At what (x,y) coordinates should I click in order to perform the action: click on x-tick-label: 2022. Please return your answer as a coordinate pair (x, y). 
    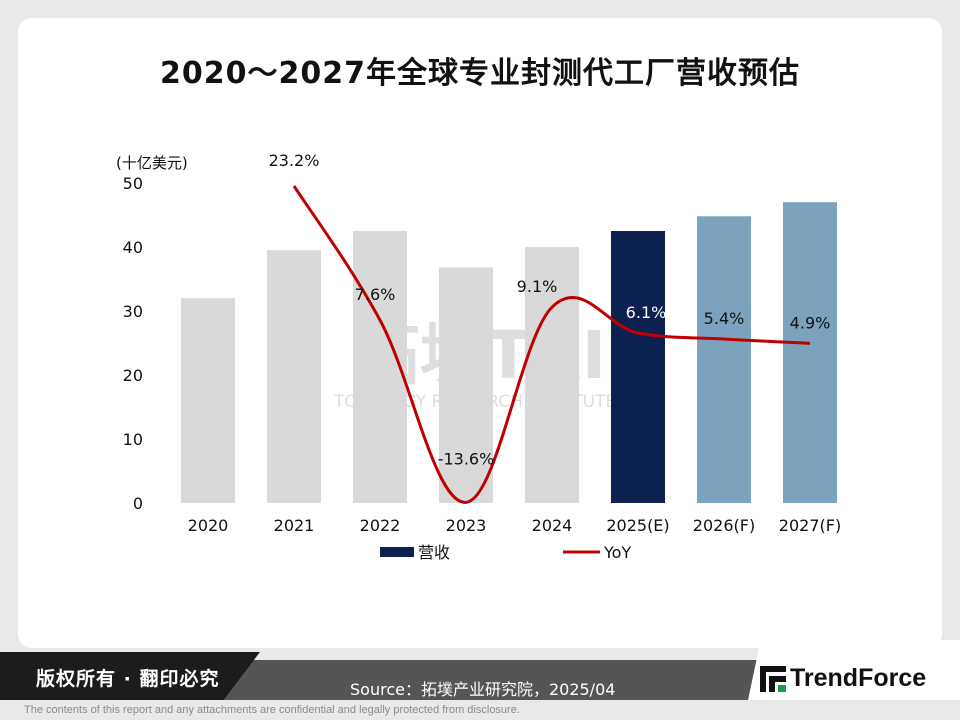
    Looking at the image, I should click on (380, 525).